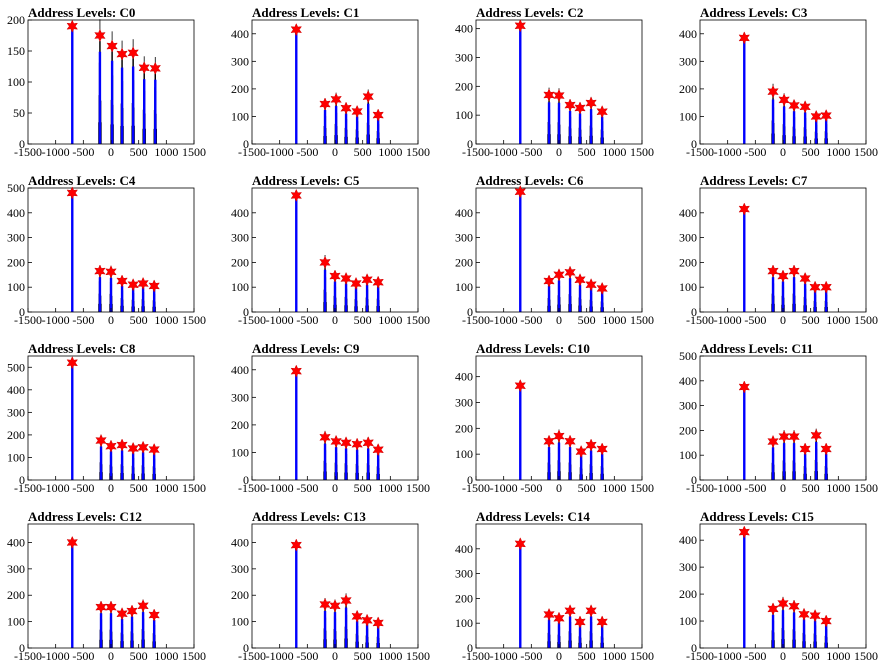 This screenshot has height=672, width=896. Describe the element at coordinates (16, 51) in the screenshot. I see `y-tick-label: 150` at that location.